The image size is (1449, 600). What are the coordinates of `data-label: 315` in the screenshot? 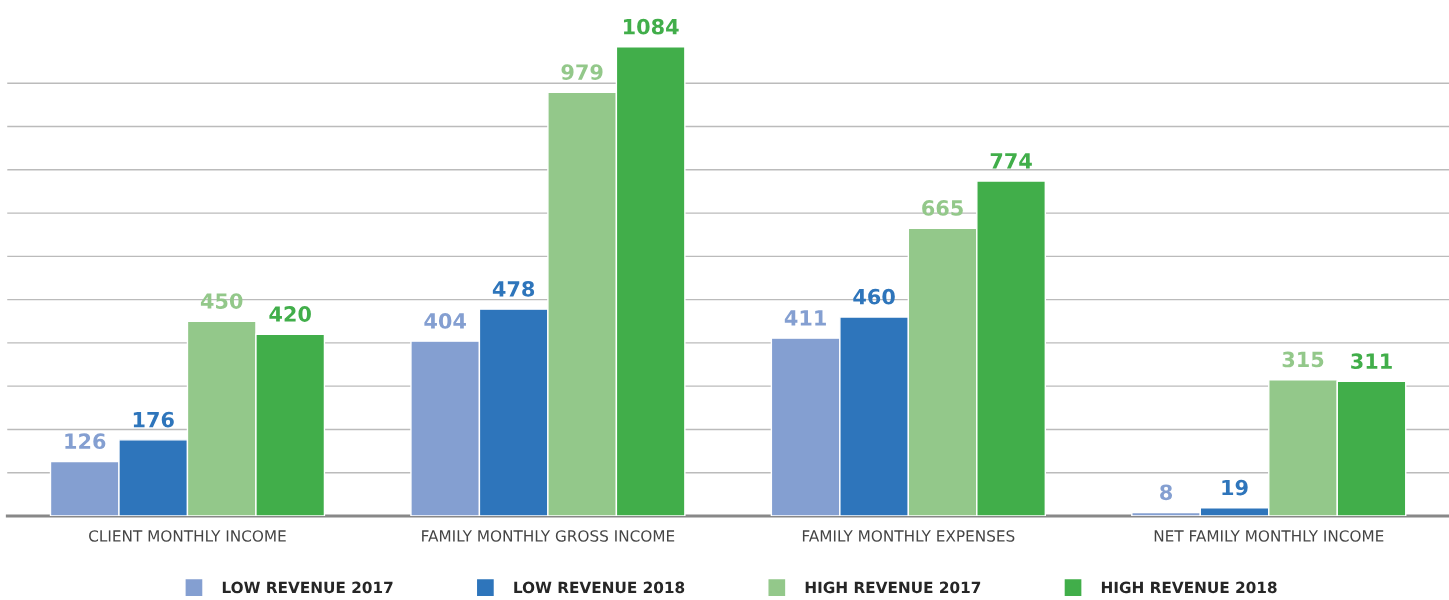 It's located at (1303, 359).